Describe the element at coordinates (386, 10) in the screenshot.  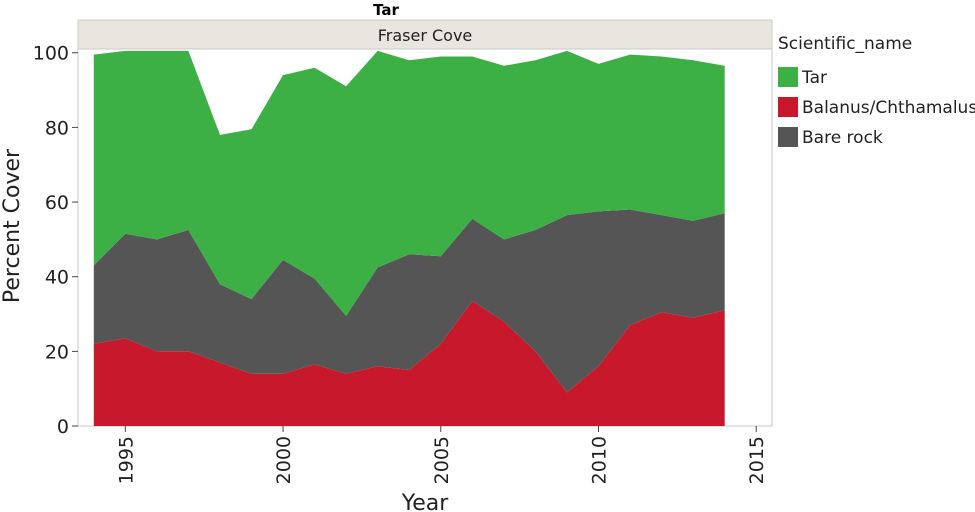
I see `chart-title: Tar` at that location.